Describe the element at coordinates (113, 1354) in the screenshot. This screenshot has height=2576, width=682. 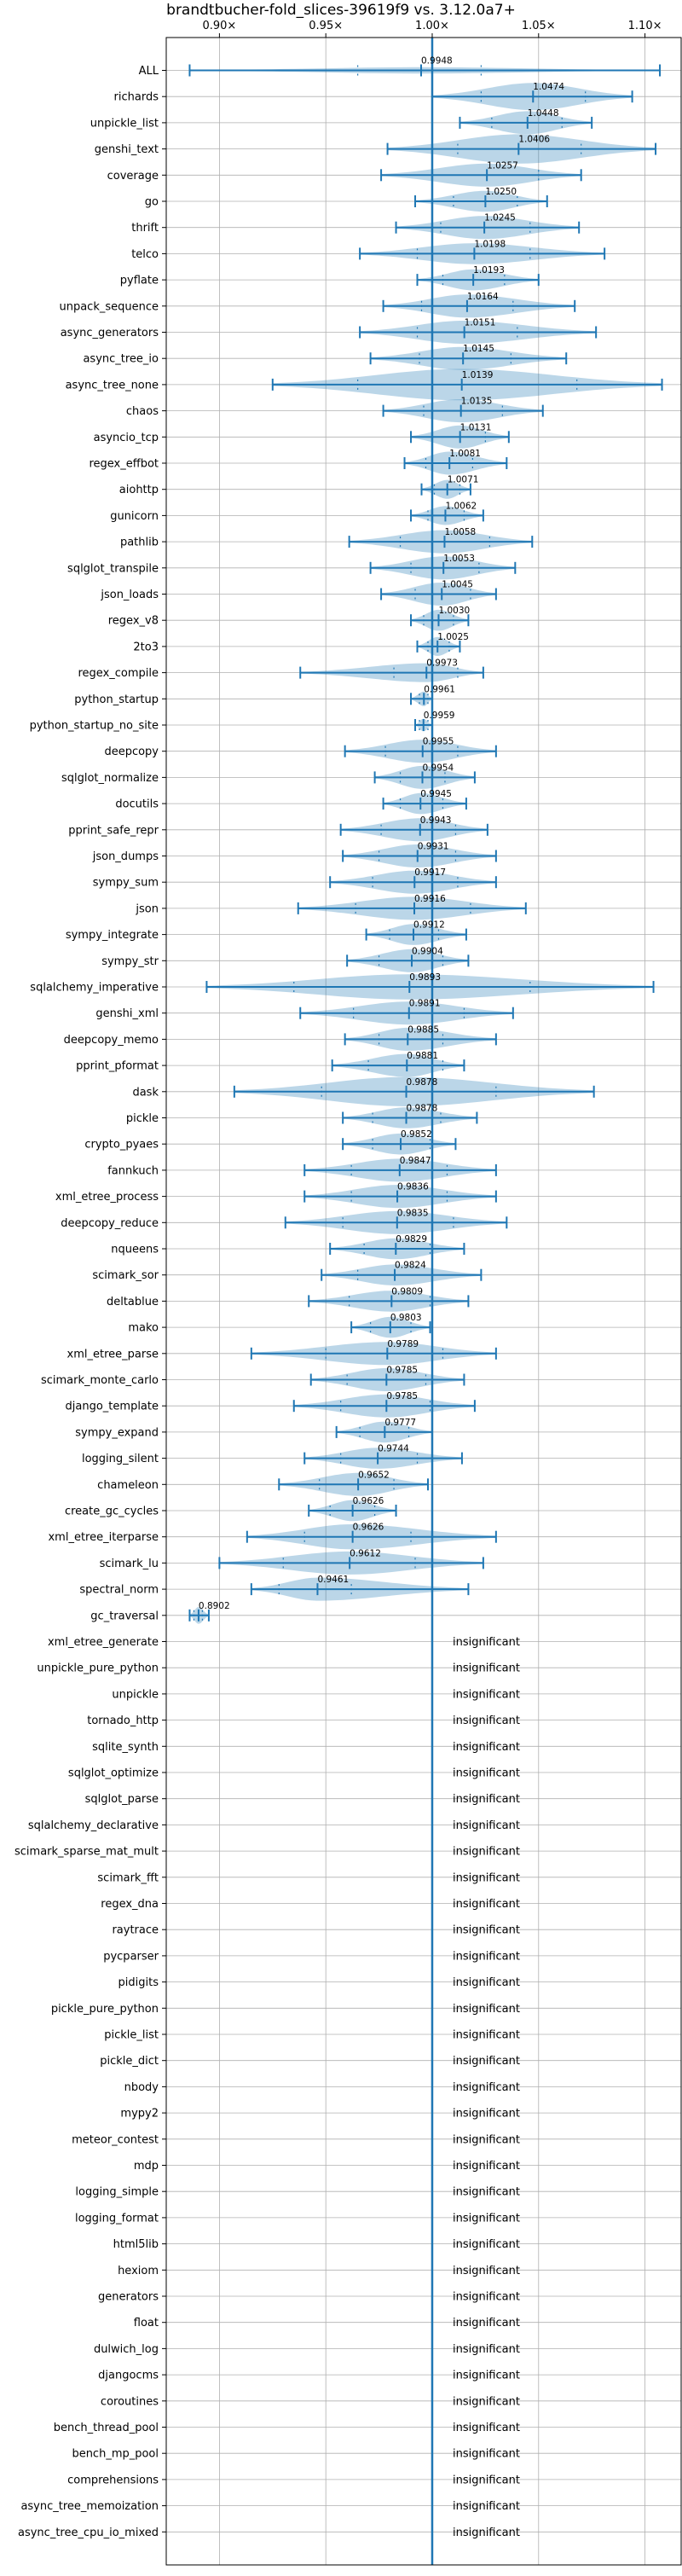
I see `benchmark-label: xml_etree_parse` at that location.